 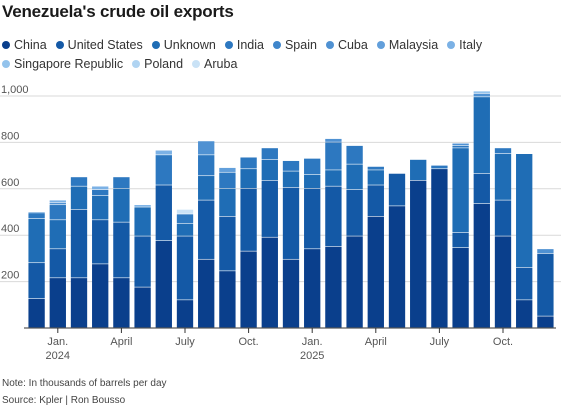 What do you see at coordinates (164, 64) in the screenshot?
I see `legend-label: Poland` at bounding box center [164, 64].